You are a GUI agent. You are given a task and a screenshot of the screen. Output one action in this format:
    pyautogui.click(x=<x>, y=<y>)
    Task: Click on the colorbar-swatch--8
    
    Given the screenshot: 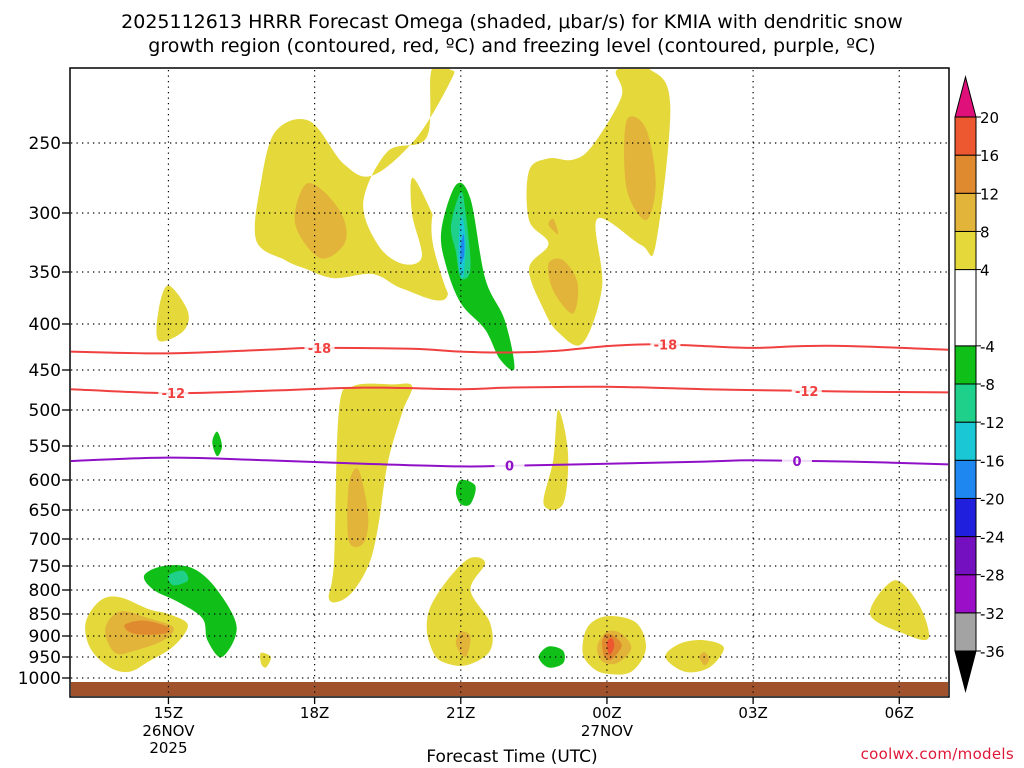 What is the action you would take?
    pyautogui.click(x=965, y=365)
    